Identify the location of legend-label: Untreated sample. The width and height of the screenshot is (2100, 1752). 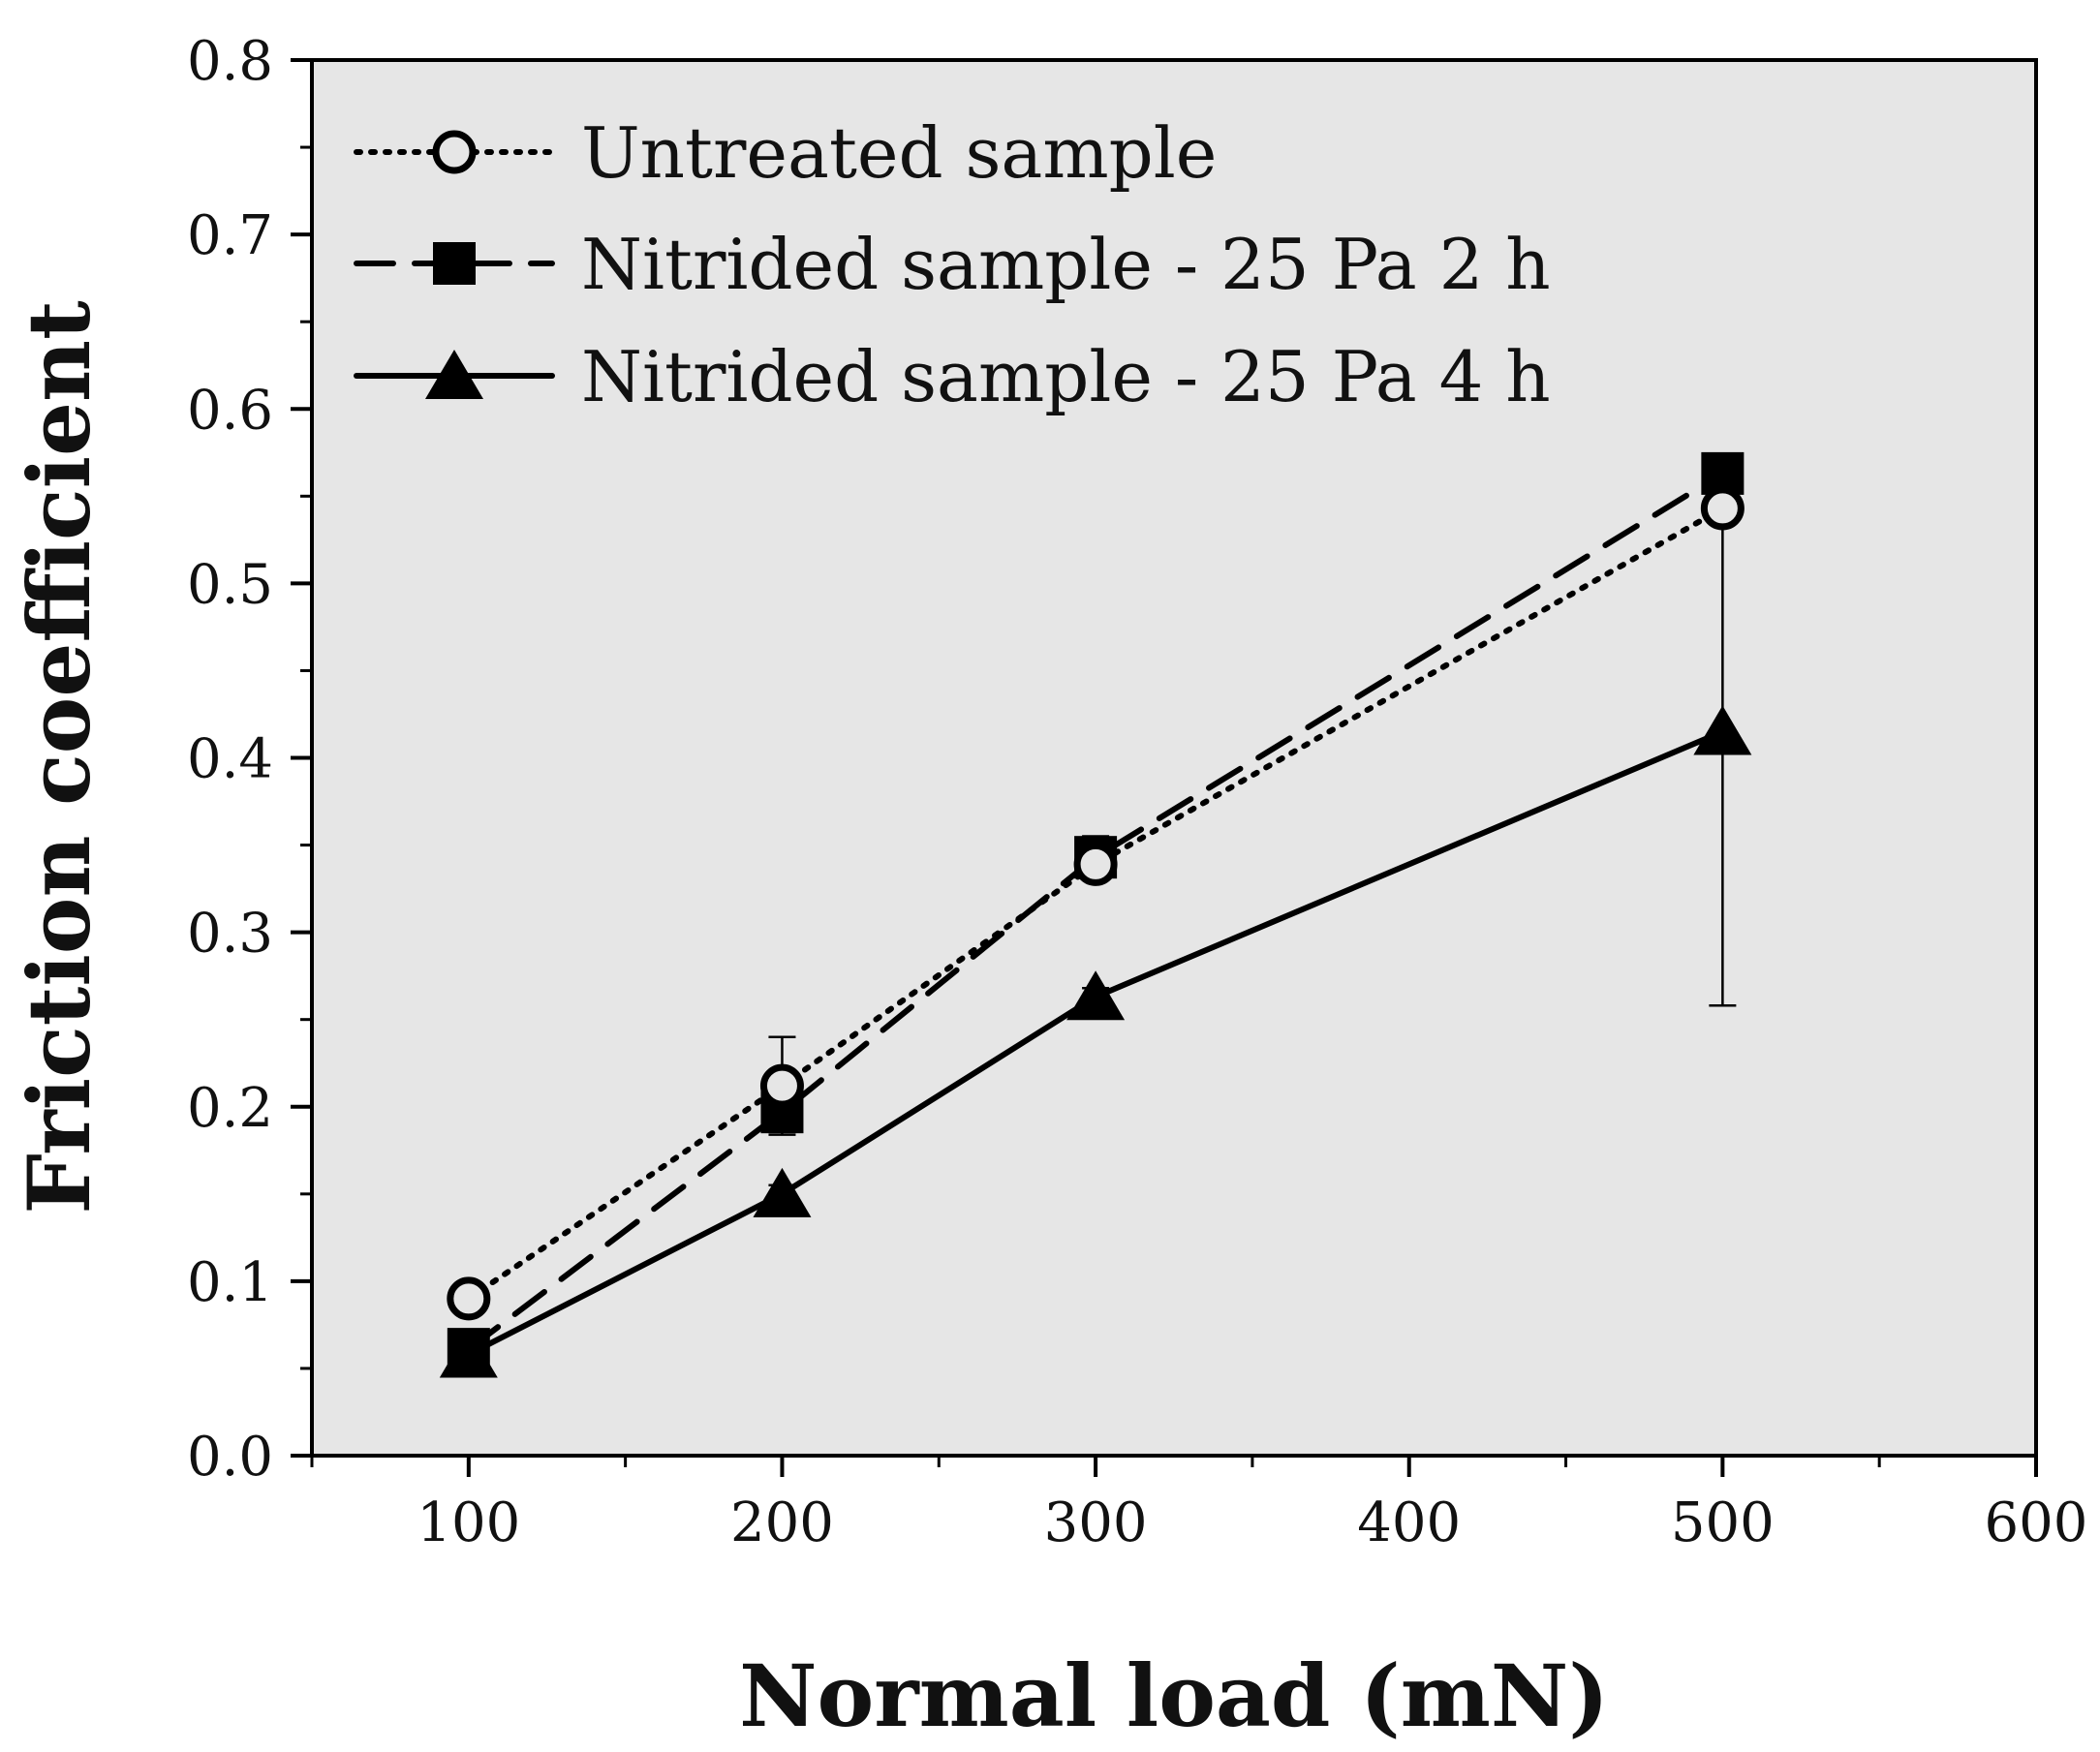
(899, 153).